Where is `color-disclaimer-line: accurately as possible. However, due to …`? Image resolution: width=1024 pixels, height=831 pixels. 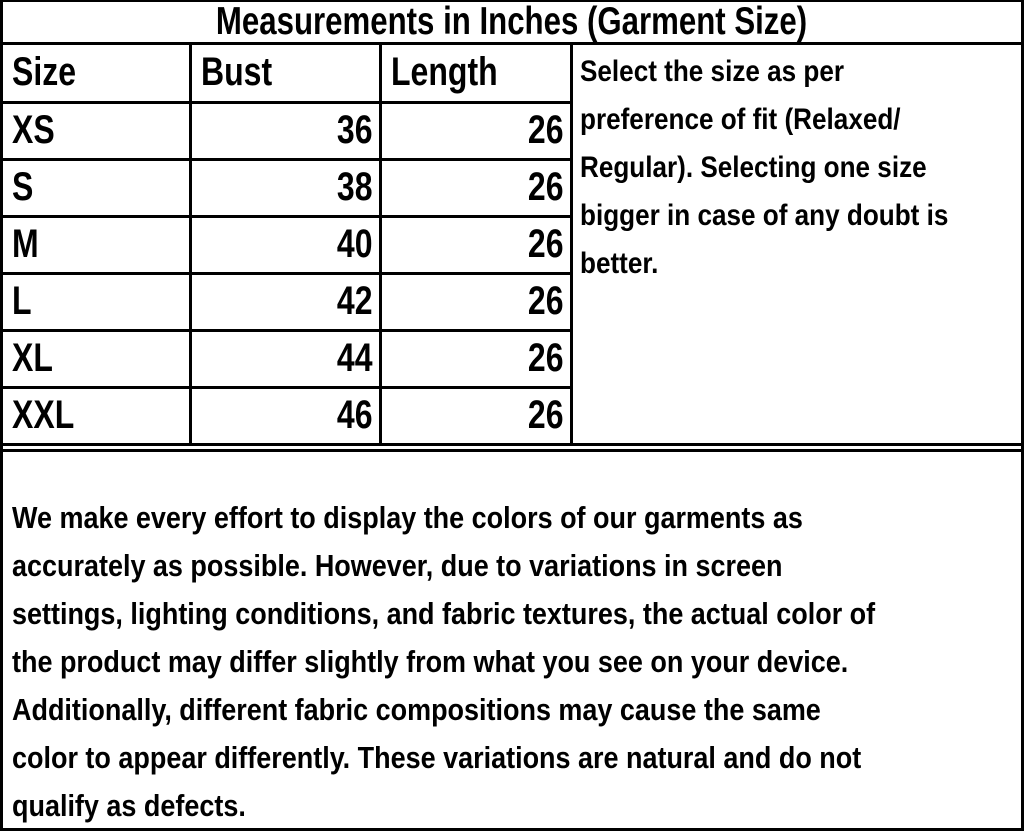
color-disclaimer-line: accurately as possible. However, due to … is located at coordinates (397, 565).